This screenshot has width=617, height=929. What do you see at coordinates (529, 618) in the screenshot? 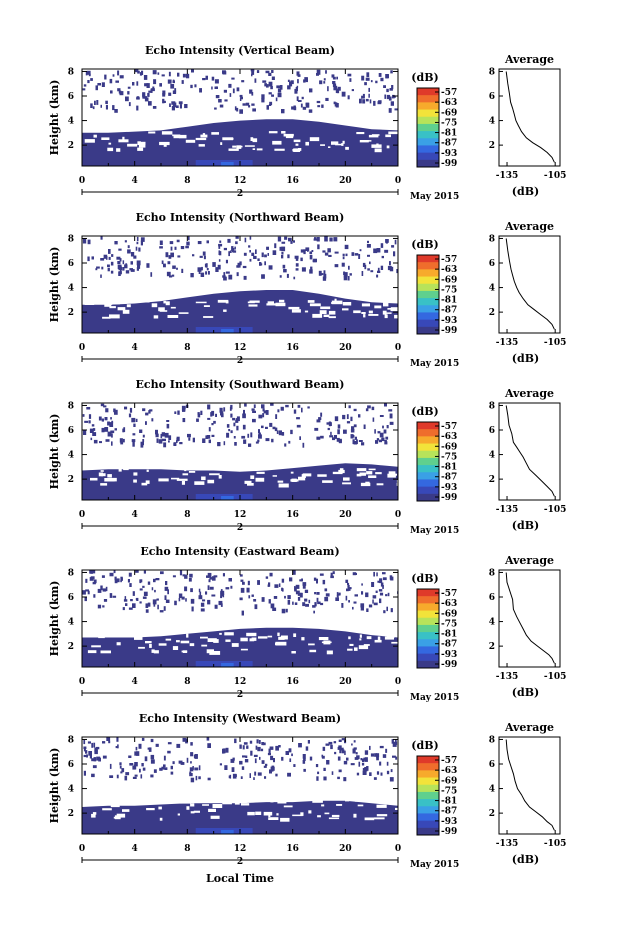
I see `average-frame` at bounding box center [529, 618].